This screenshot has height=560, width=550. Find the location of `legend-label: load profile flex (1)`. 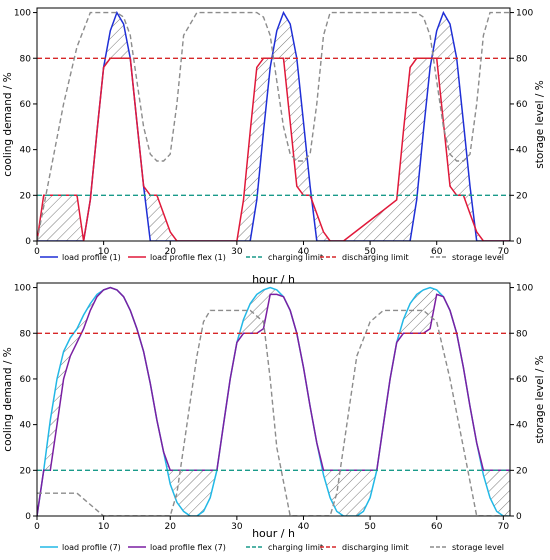

legend-label: load profile flex (1) is located at coordinates (188, 257).